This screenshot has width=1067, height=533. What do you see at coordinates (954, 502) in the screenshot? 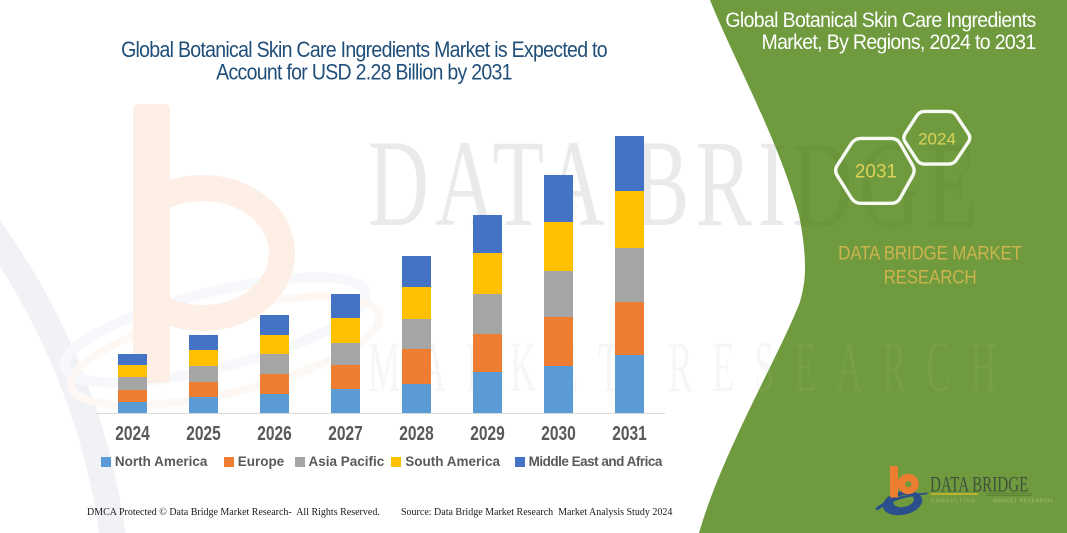
I see `svg-text: CONSULTING` at bounding box center [954, 502].